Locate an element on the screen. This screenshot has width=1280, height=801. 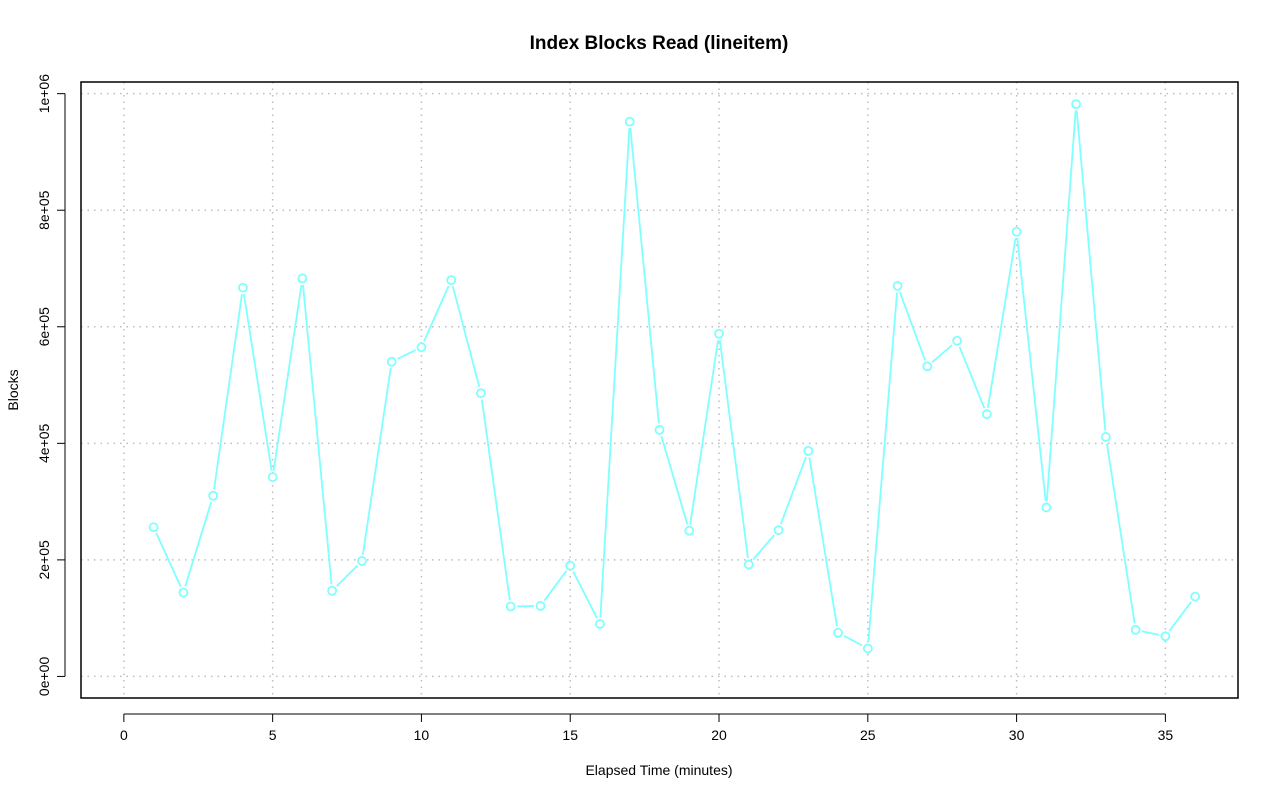
x-tick-label: 35 is located at coordinates (1166, 735).